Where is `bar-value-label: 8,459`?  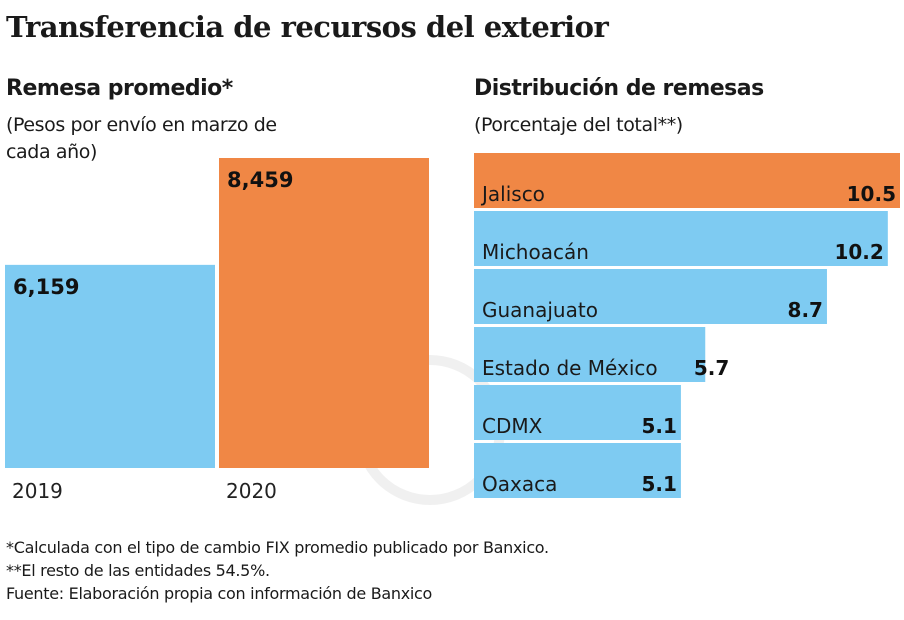
bar-value-label: 8,459 is located at coordinates (260, 180).